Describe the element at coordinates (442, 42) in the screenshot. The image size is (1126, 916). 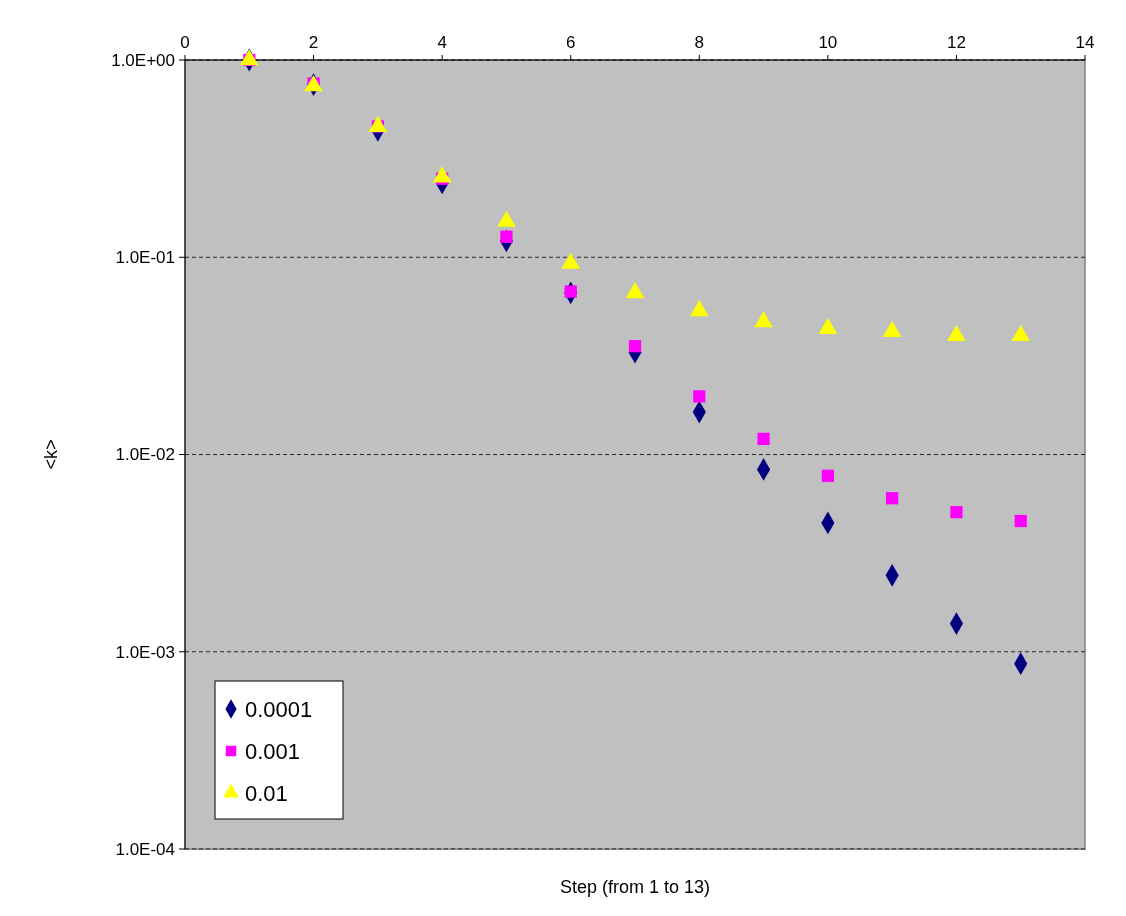
I see `x-tick-label: 4` at that location.